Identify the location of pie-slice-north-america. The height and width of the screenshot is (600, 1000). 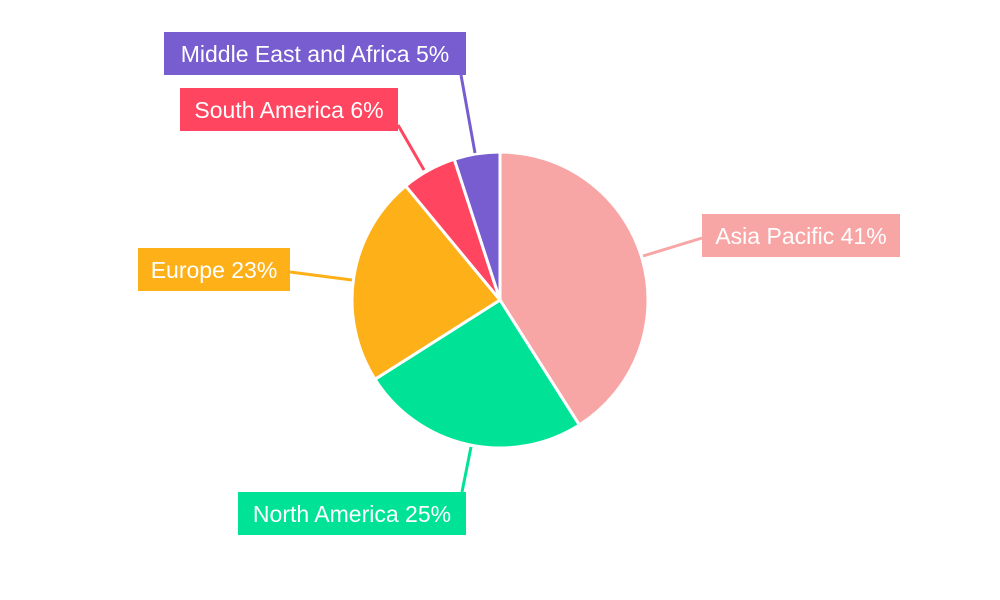
(477, 373).